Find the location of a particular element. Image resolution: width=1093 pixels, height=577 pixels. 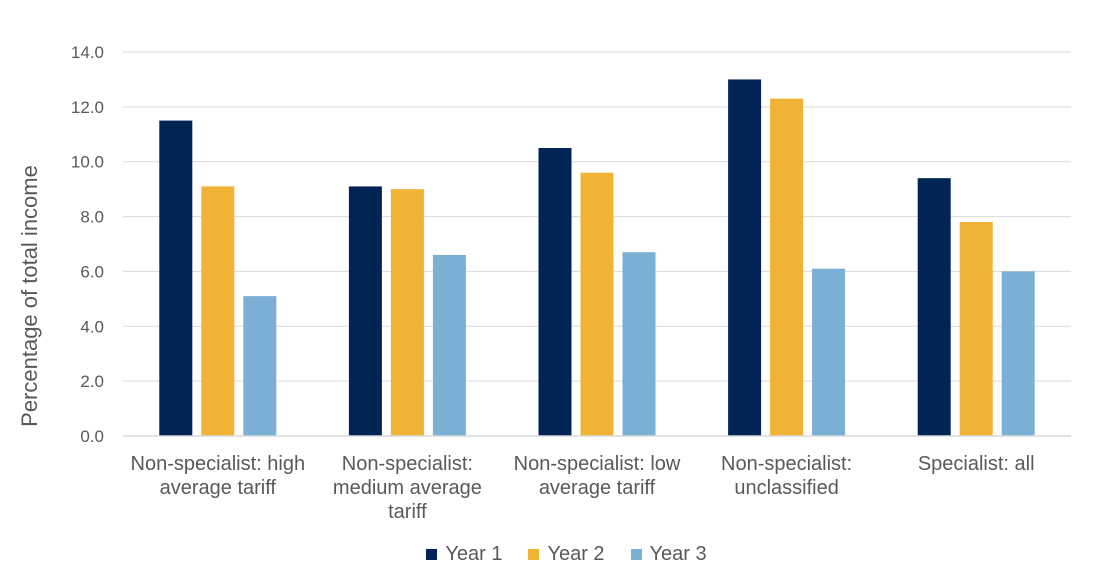

y-axis-label: Percentage of total income is located at coordinates (29, 296).